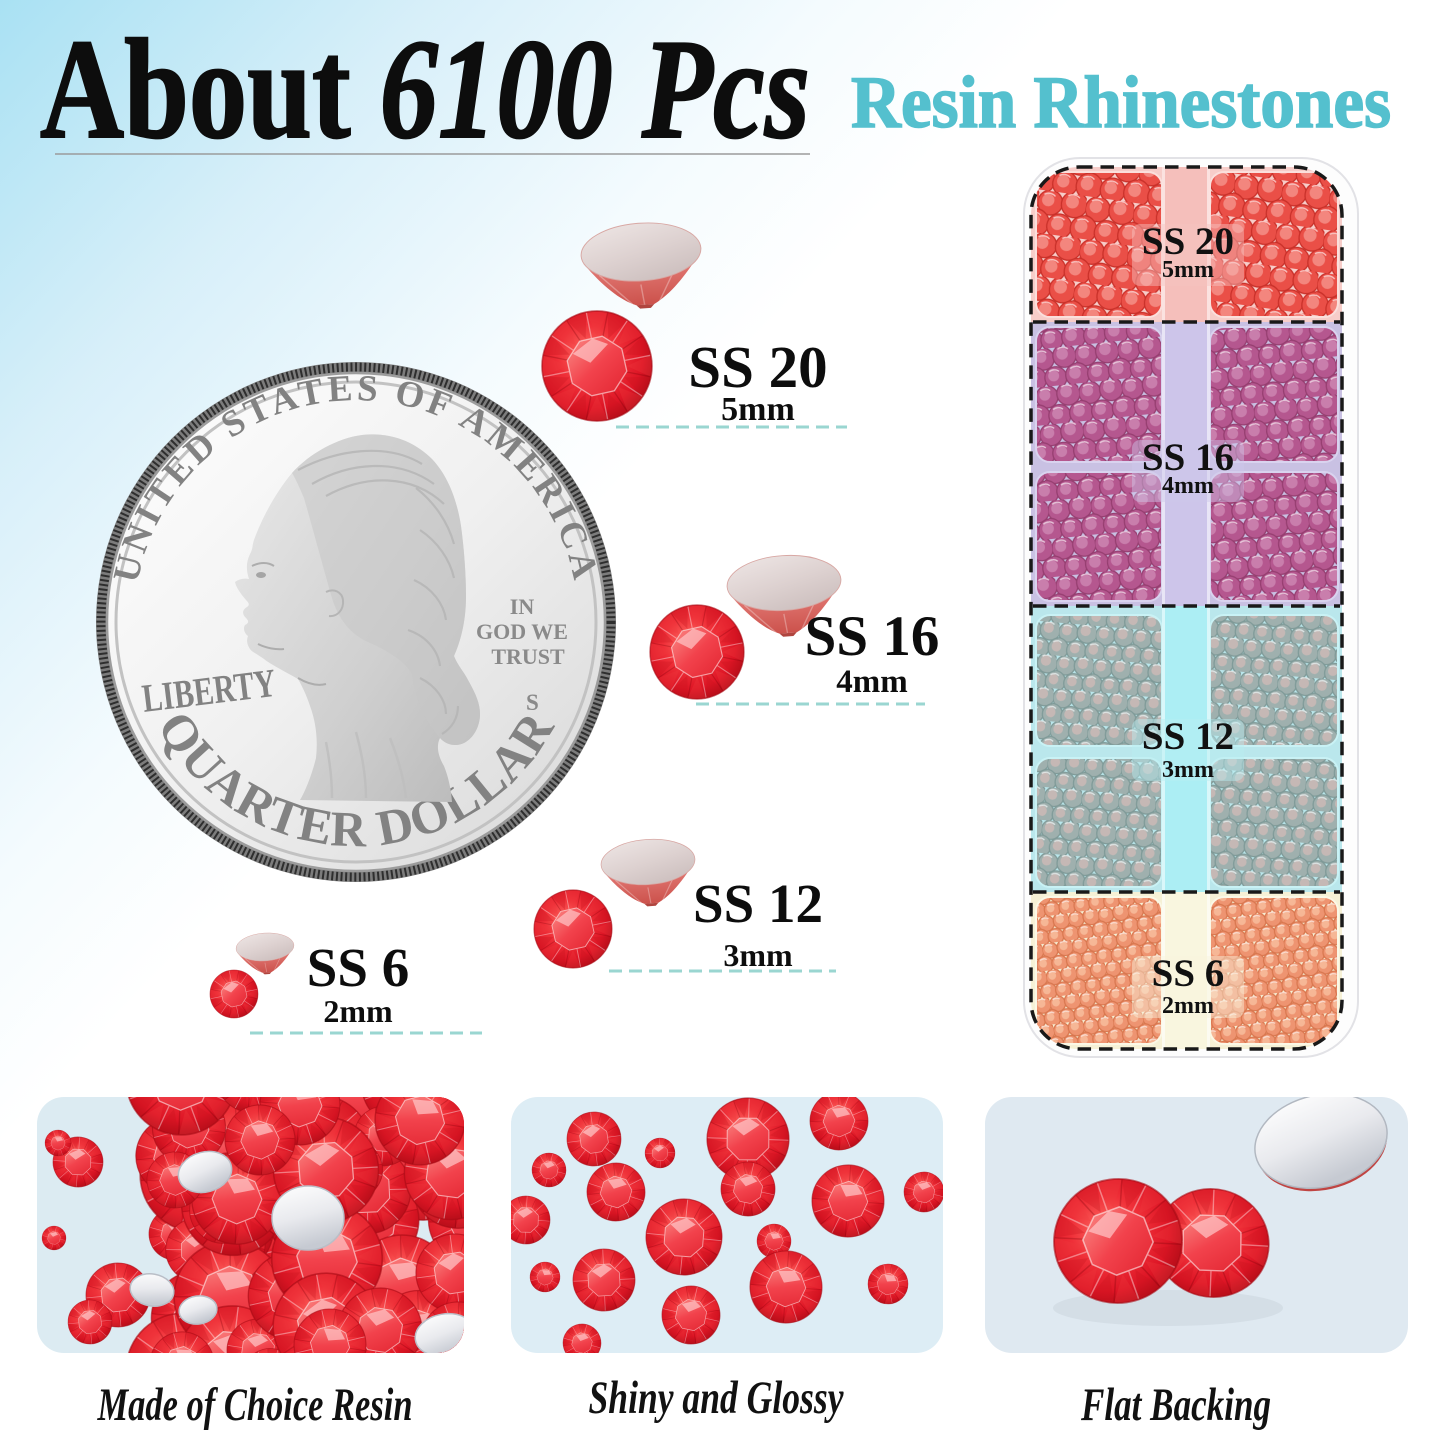  What do you see at coordinates (522, 606) in the screenshot?
I see `svg-text: IN` at bounding box center [522, 606].